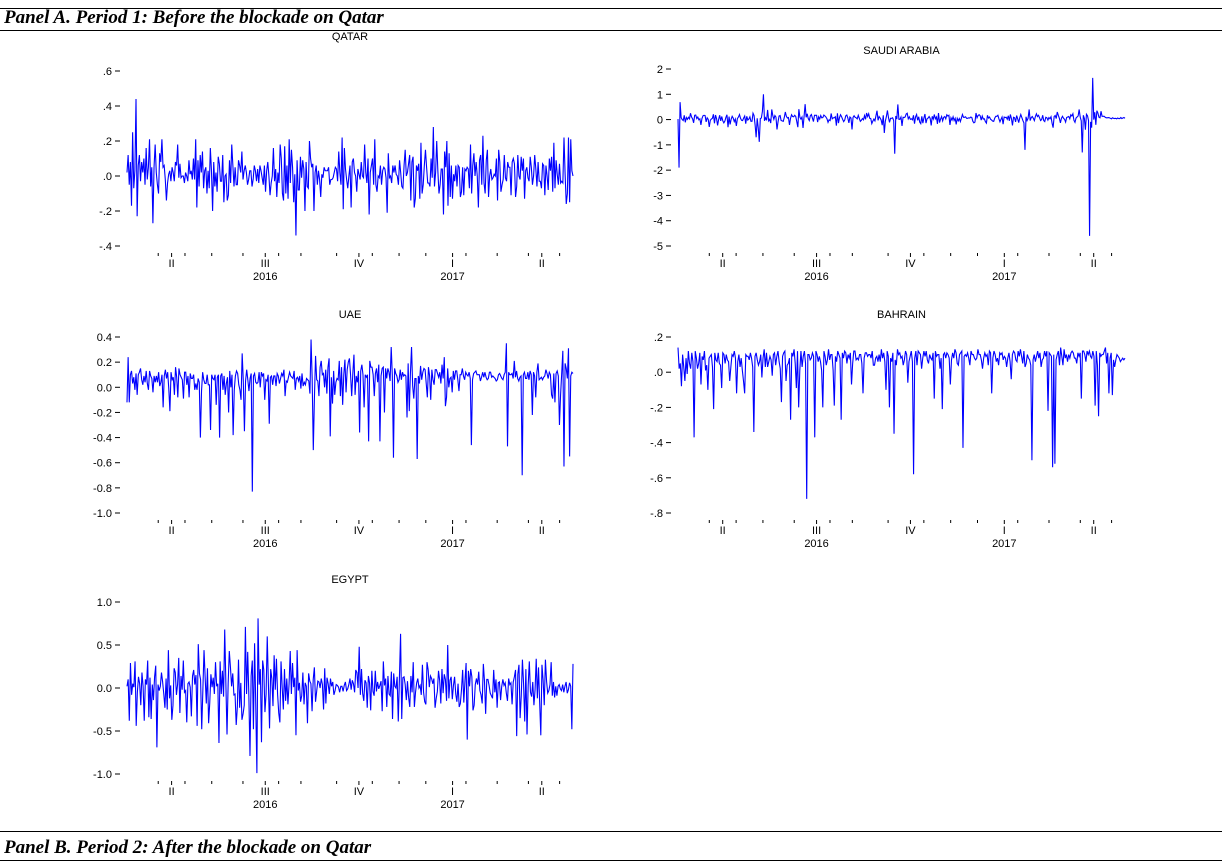 This screenshot has width=1222, height=867. Describe the element at coordinates (107, 107) in the screenshot. I see `qatar-y-tick-label: .4` at that location.